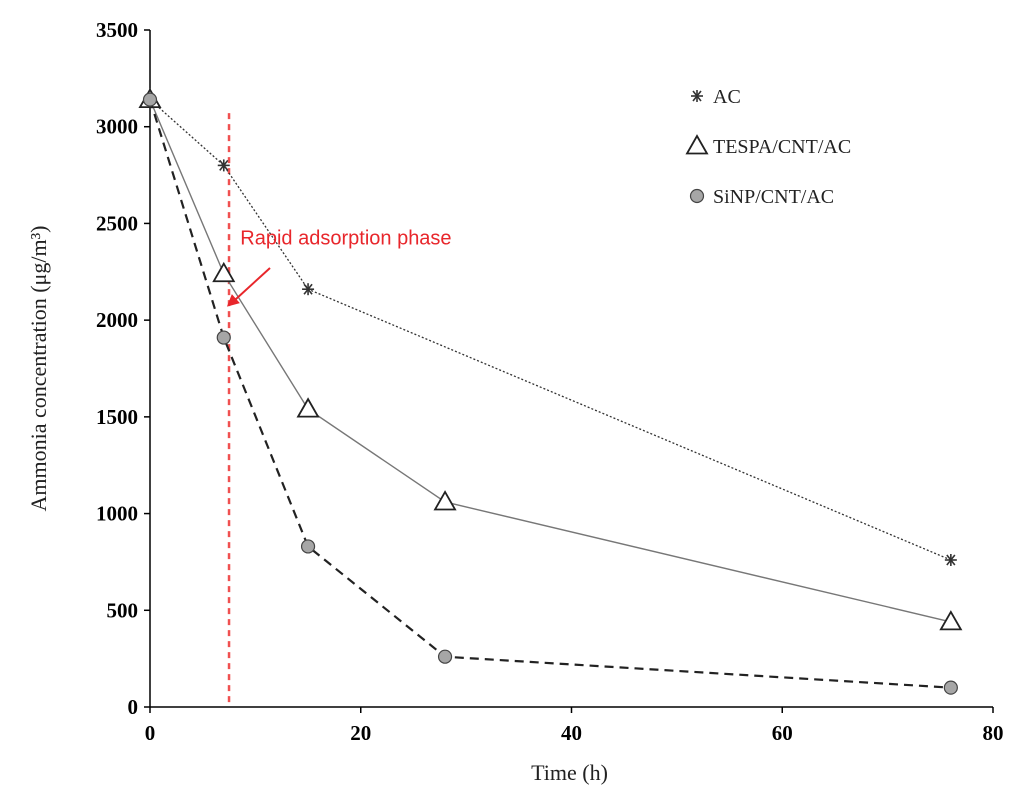  I want to click on x-tick-label: 80, so click(993, 733).